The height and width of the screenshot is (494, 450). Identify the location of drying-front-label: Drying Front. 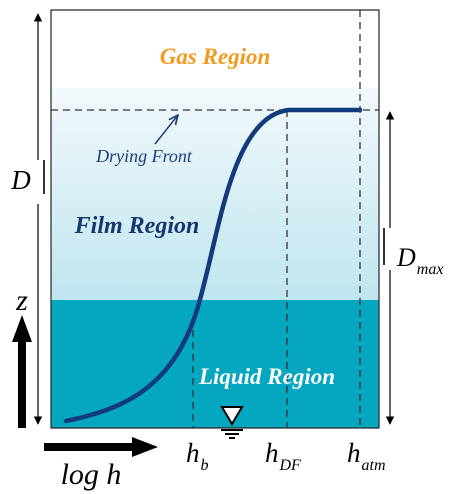
(144, 156).